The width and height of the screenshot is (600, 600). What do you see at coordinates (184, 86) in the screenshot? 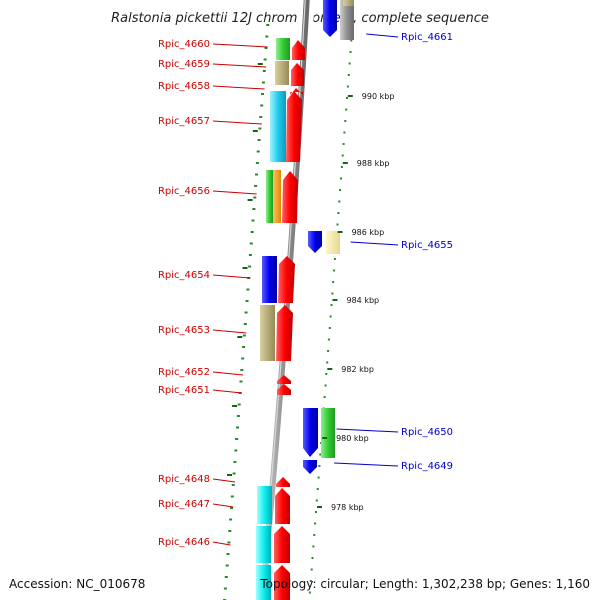
I see `gene-label: Rpic_4658` at bounding box center [184, 86].